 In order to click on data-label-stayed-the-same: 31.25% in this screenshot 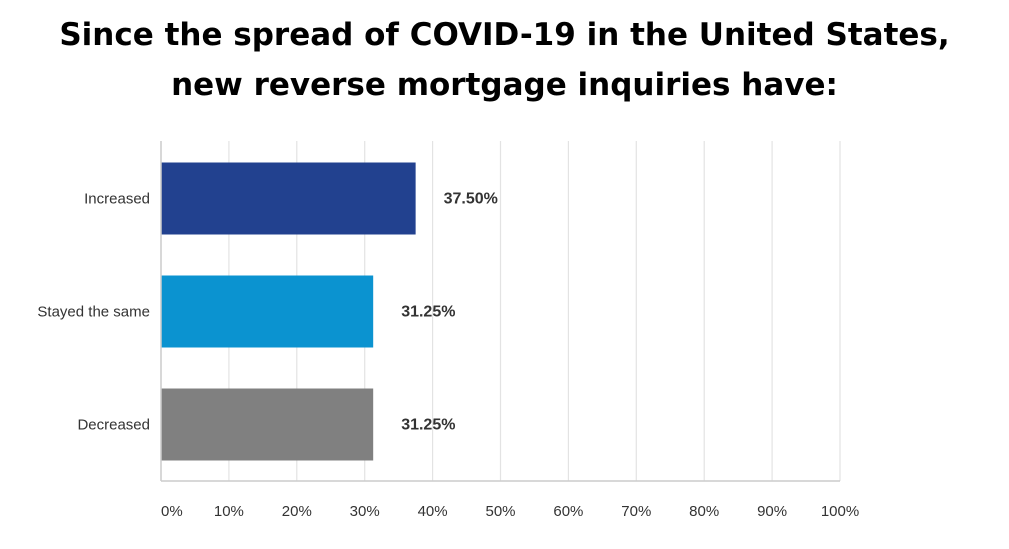, I will do `click(428, 312)`.